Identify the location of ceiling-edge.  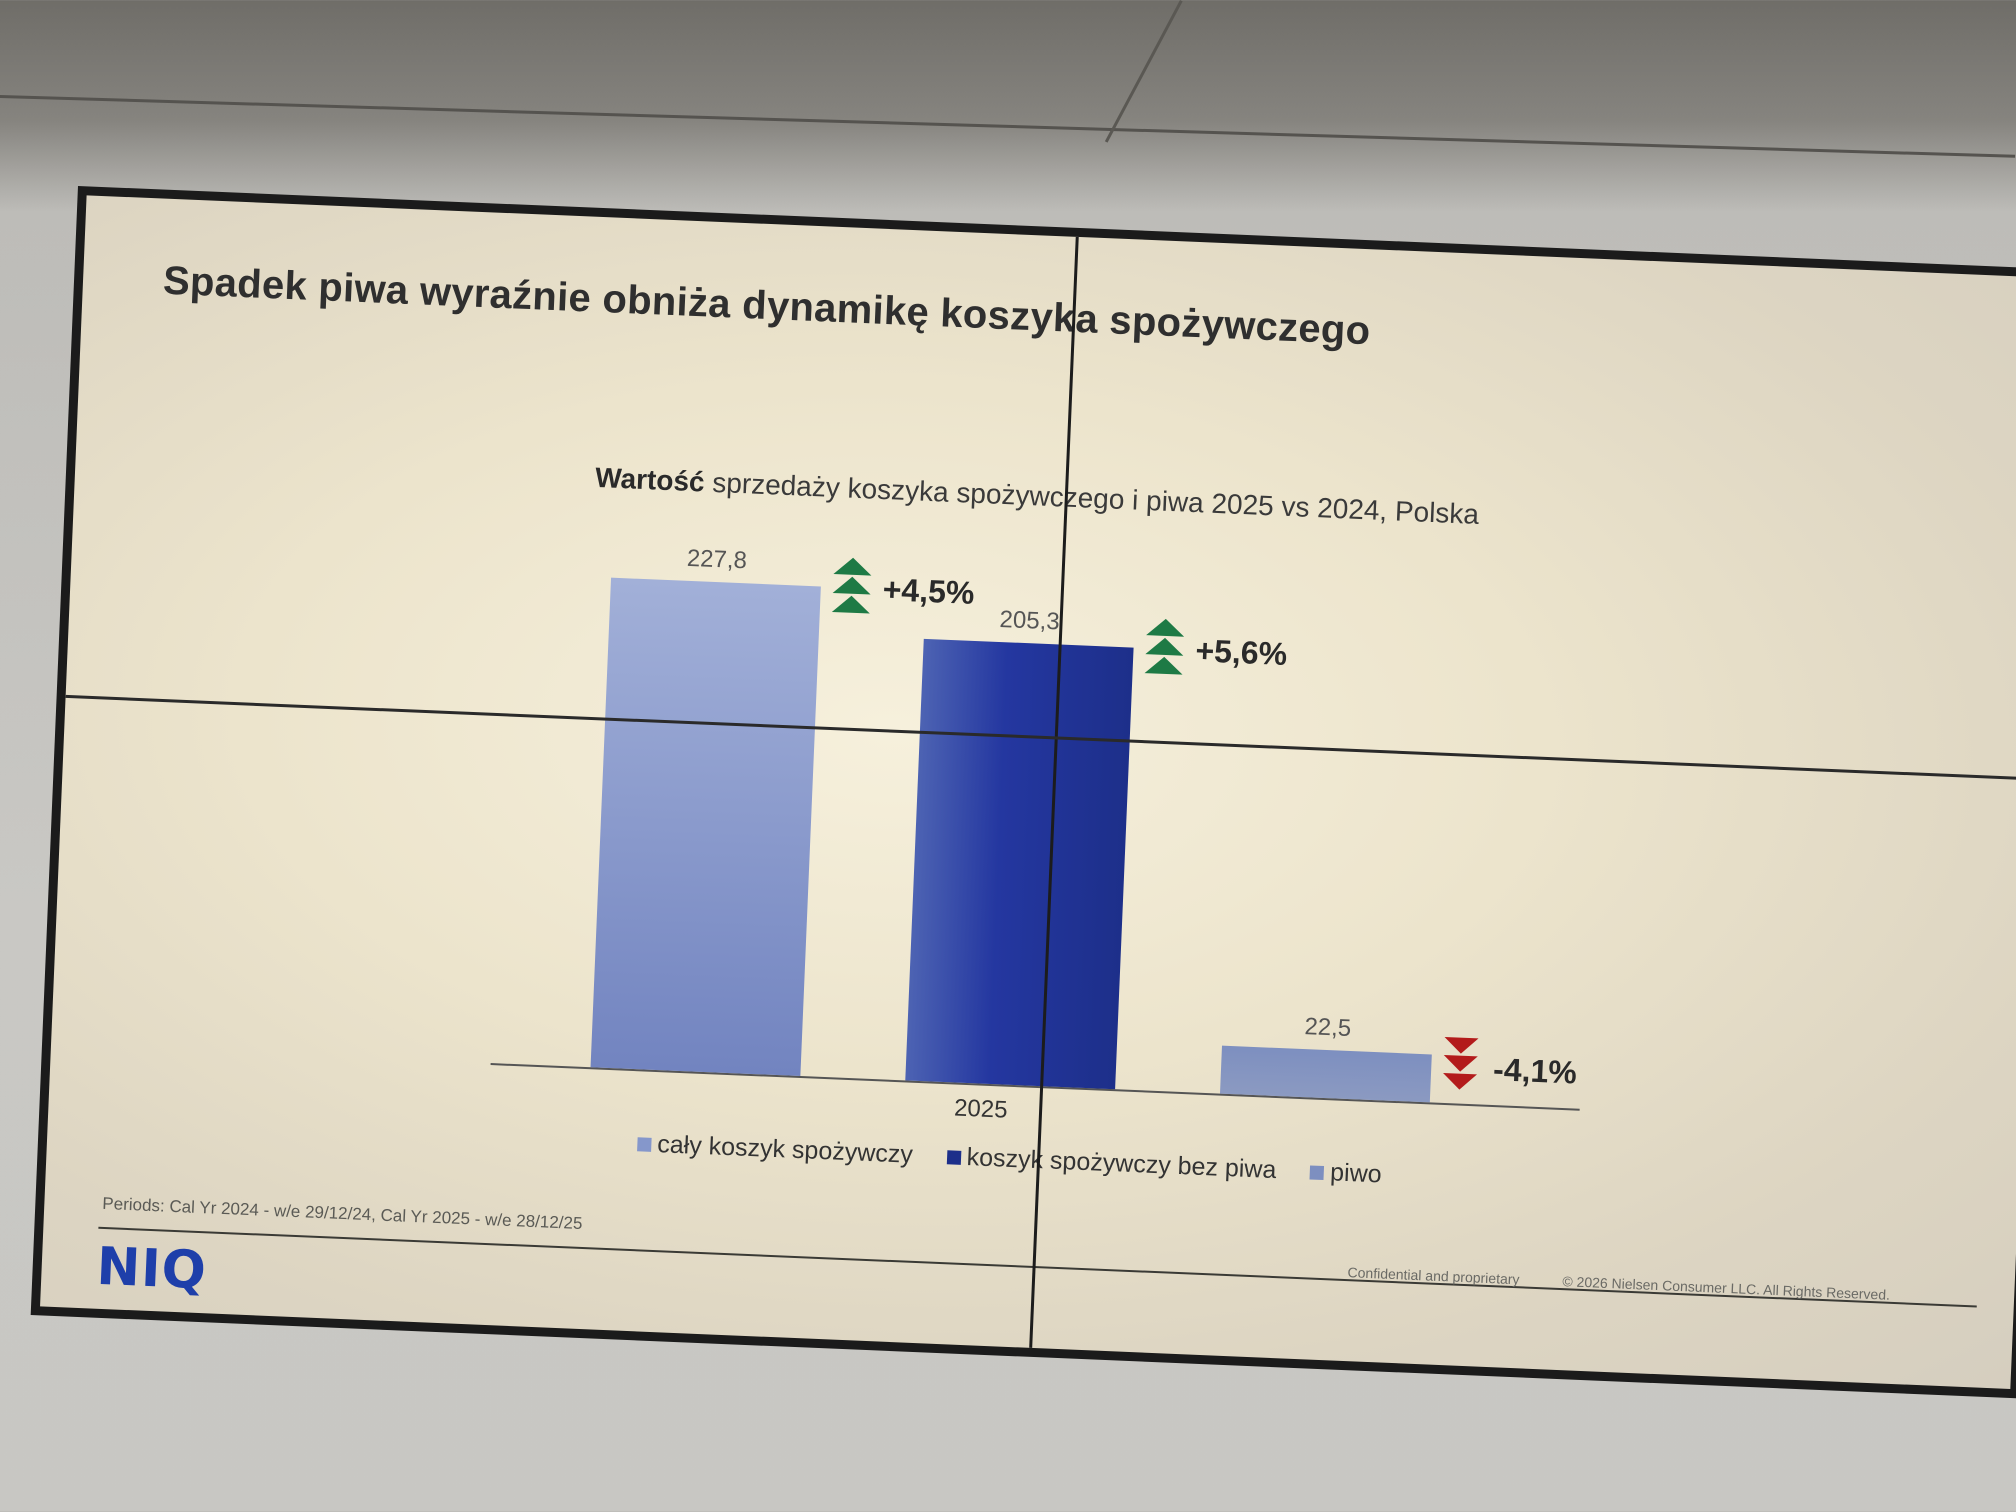
(1008, 126).